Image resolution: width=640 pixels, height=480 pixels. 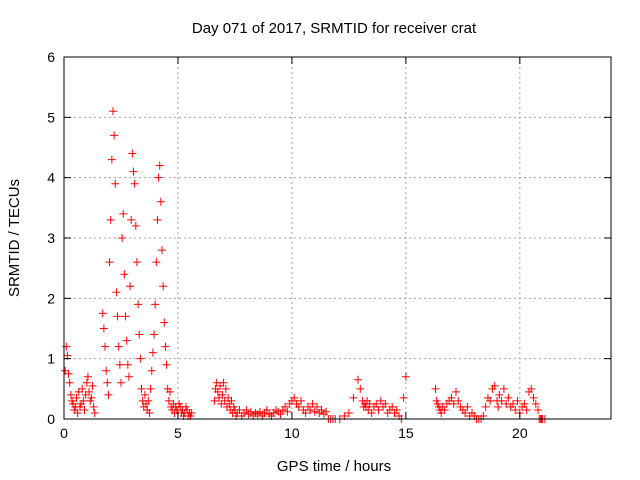 I want to click on x-tick-label: 5, so click(x=178, y=433).